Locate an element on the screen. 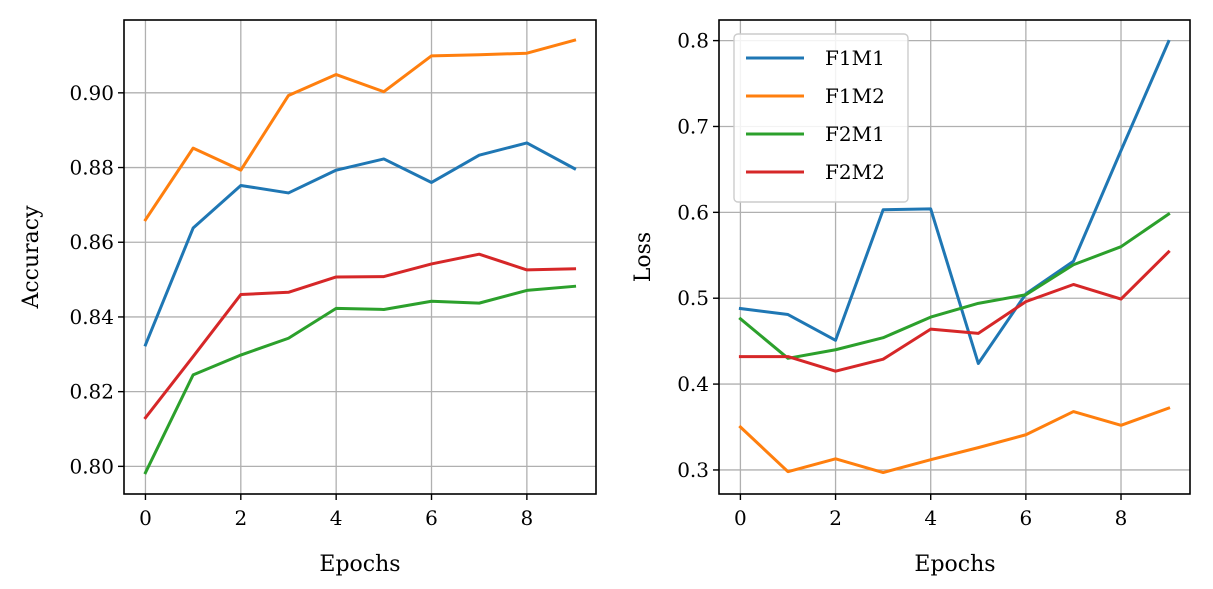 The width and height of the screenshot is (1213, 589). accuracy-y-tick-label: 0.82 is located at coordinates (91, 392).